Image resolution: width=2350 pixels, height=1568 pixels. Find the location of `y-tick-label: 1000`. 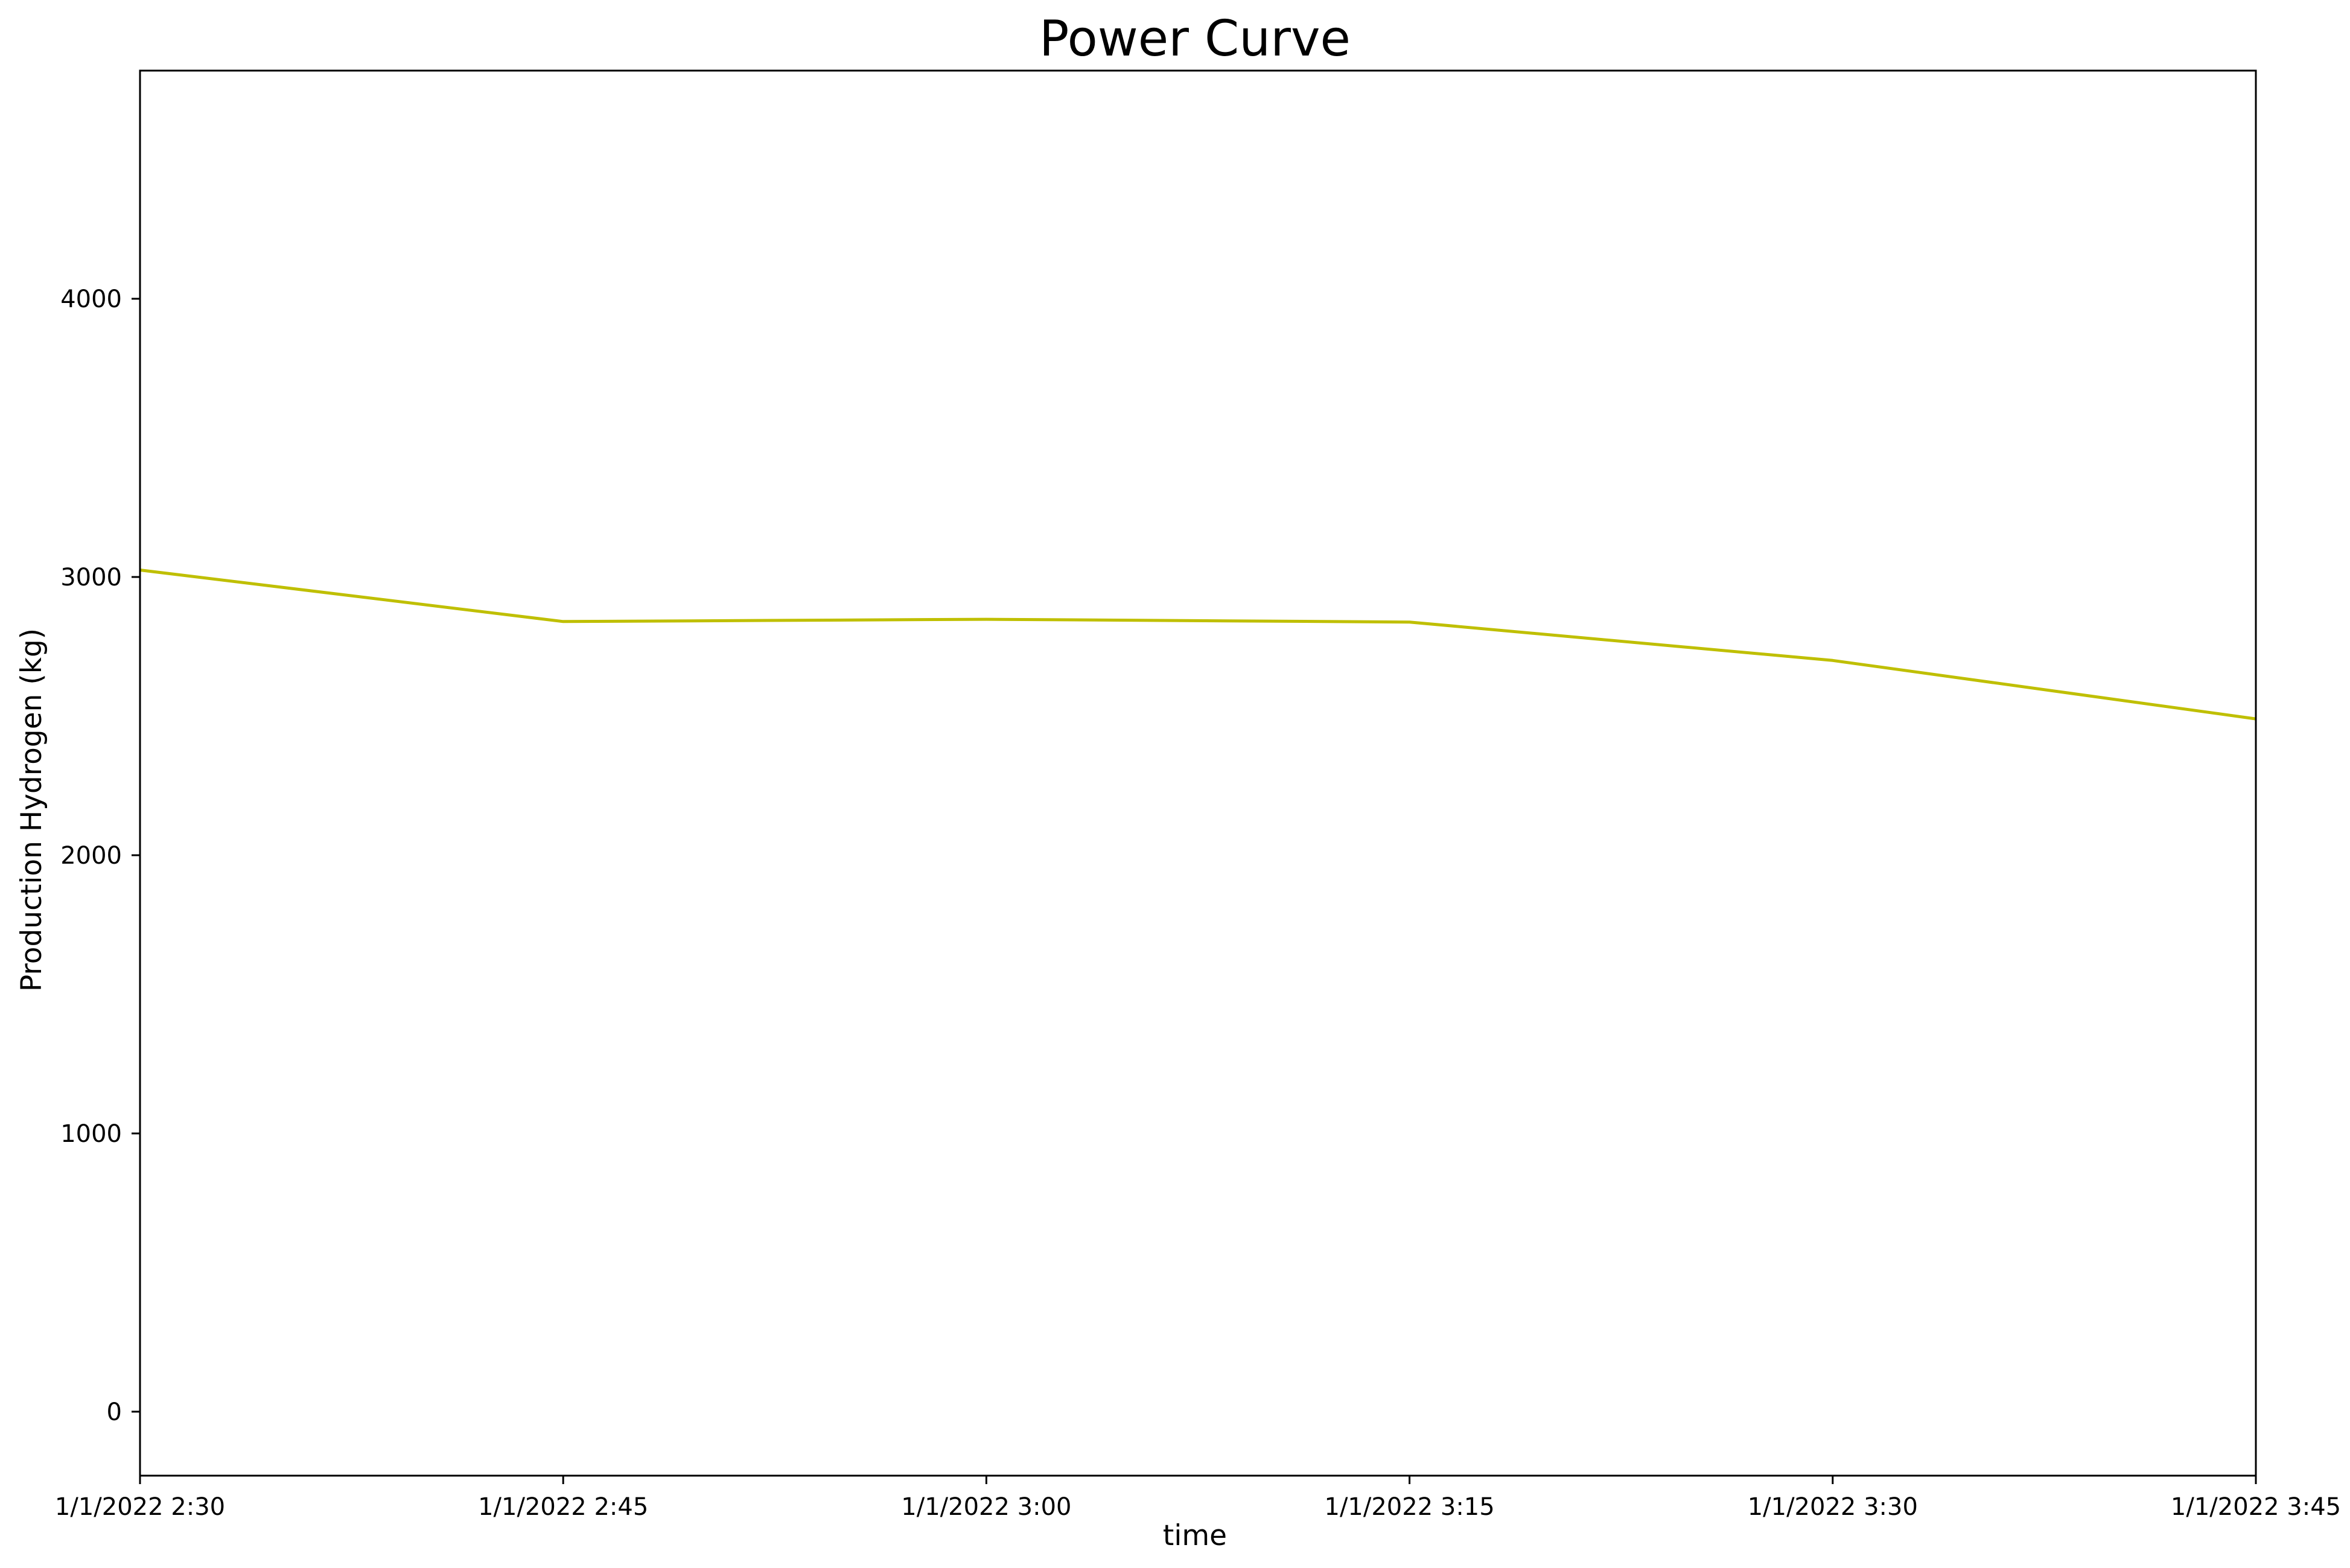

y-tick-label: 1000 is located at coordinates (91, 1134).